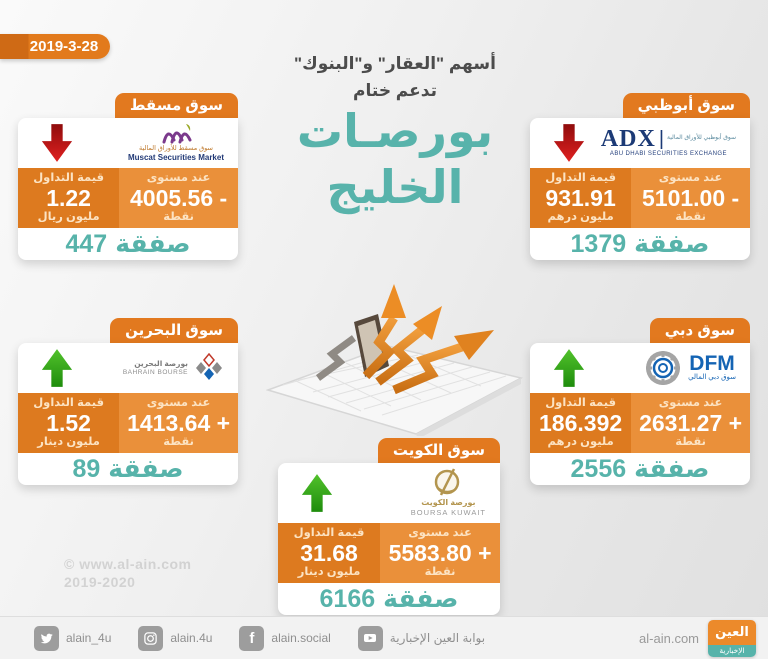  I want to click on social-instagram: alain.4u, so click(175, 638).